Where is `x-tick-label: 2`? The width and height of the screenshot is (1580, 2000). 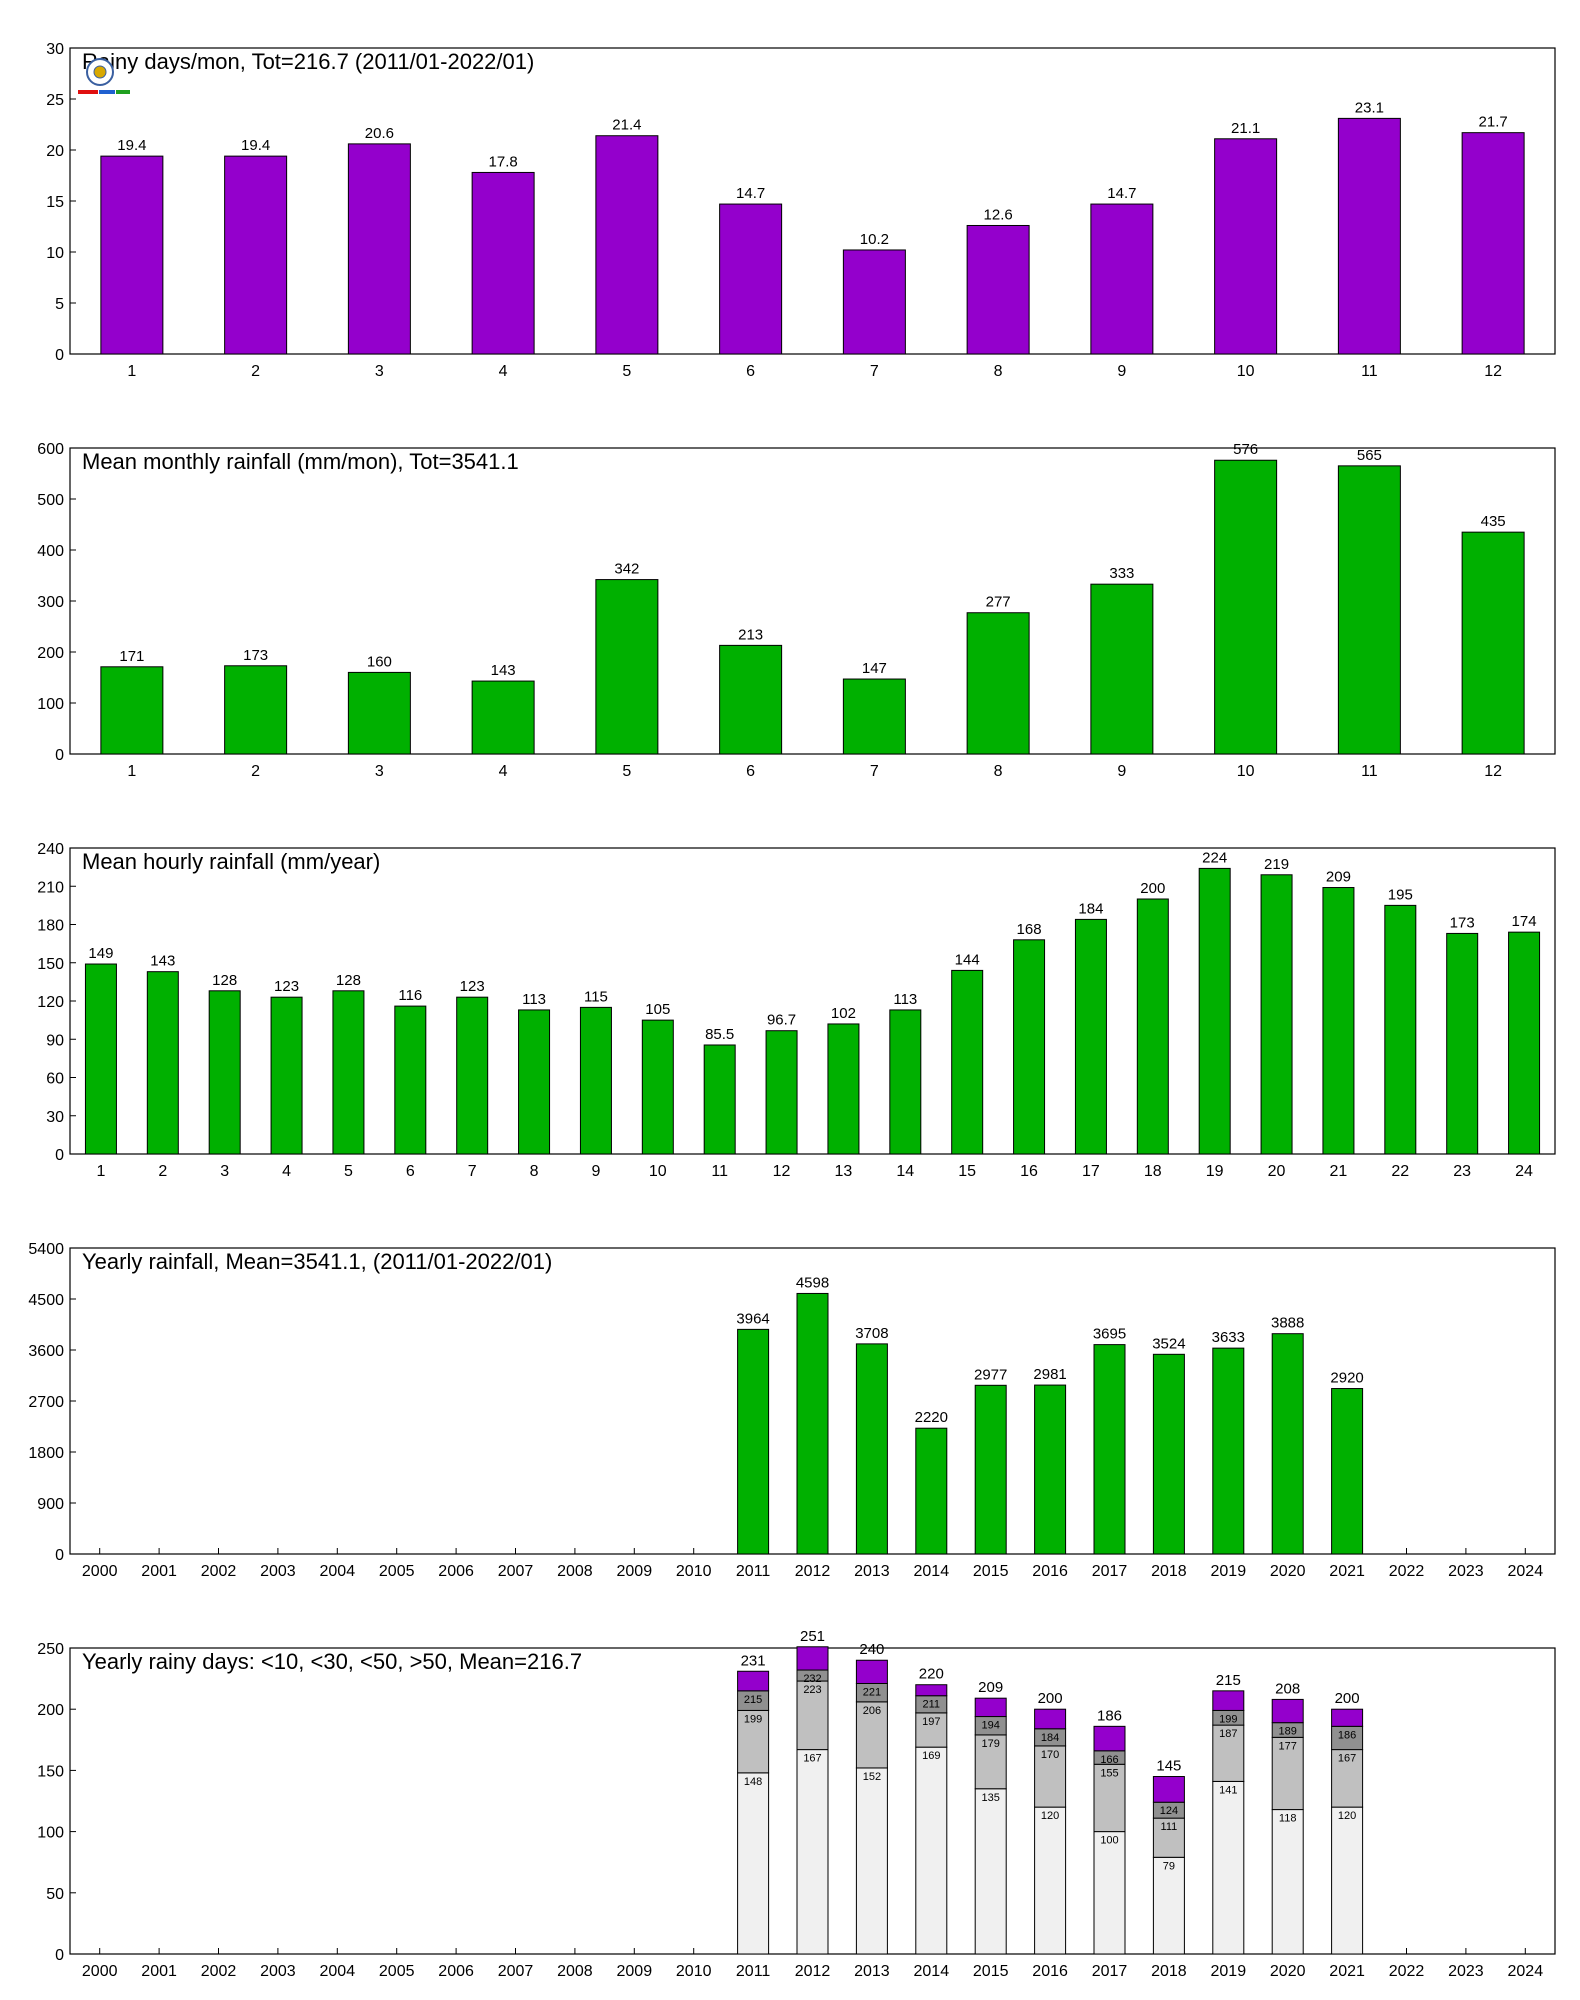 x-tick-label: 2 is located at coordinates (255, 371).